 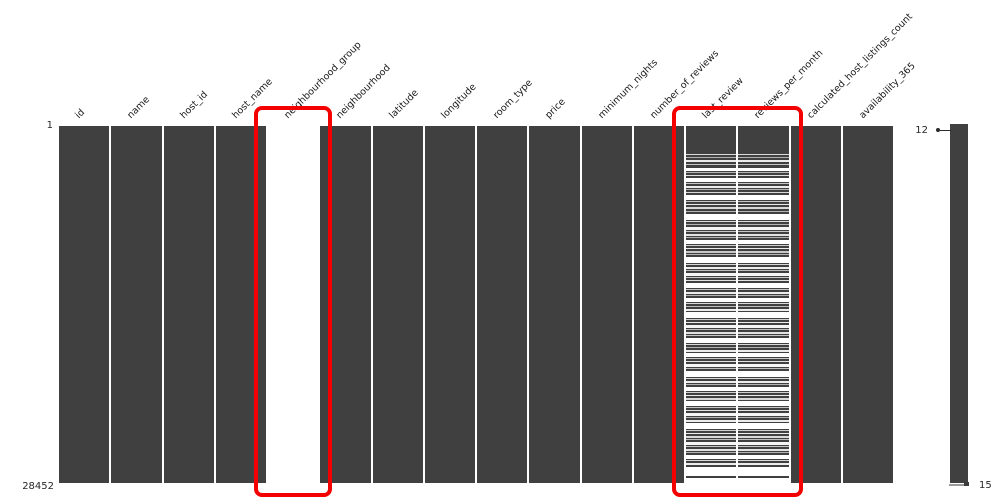 What do you see at coordinates (959, 484) in the screenshot?
I see `sparkline-max-marker-line` at bounding box center [959, 484].